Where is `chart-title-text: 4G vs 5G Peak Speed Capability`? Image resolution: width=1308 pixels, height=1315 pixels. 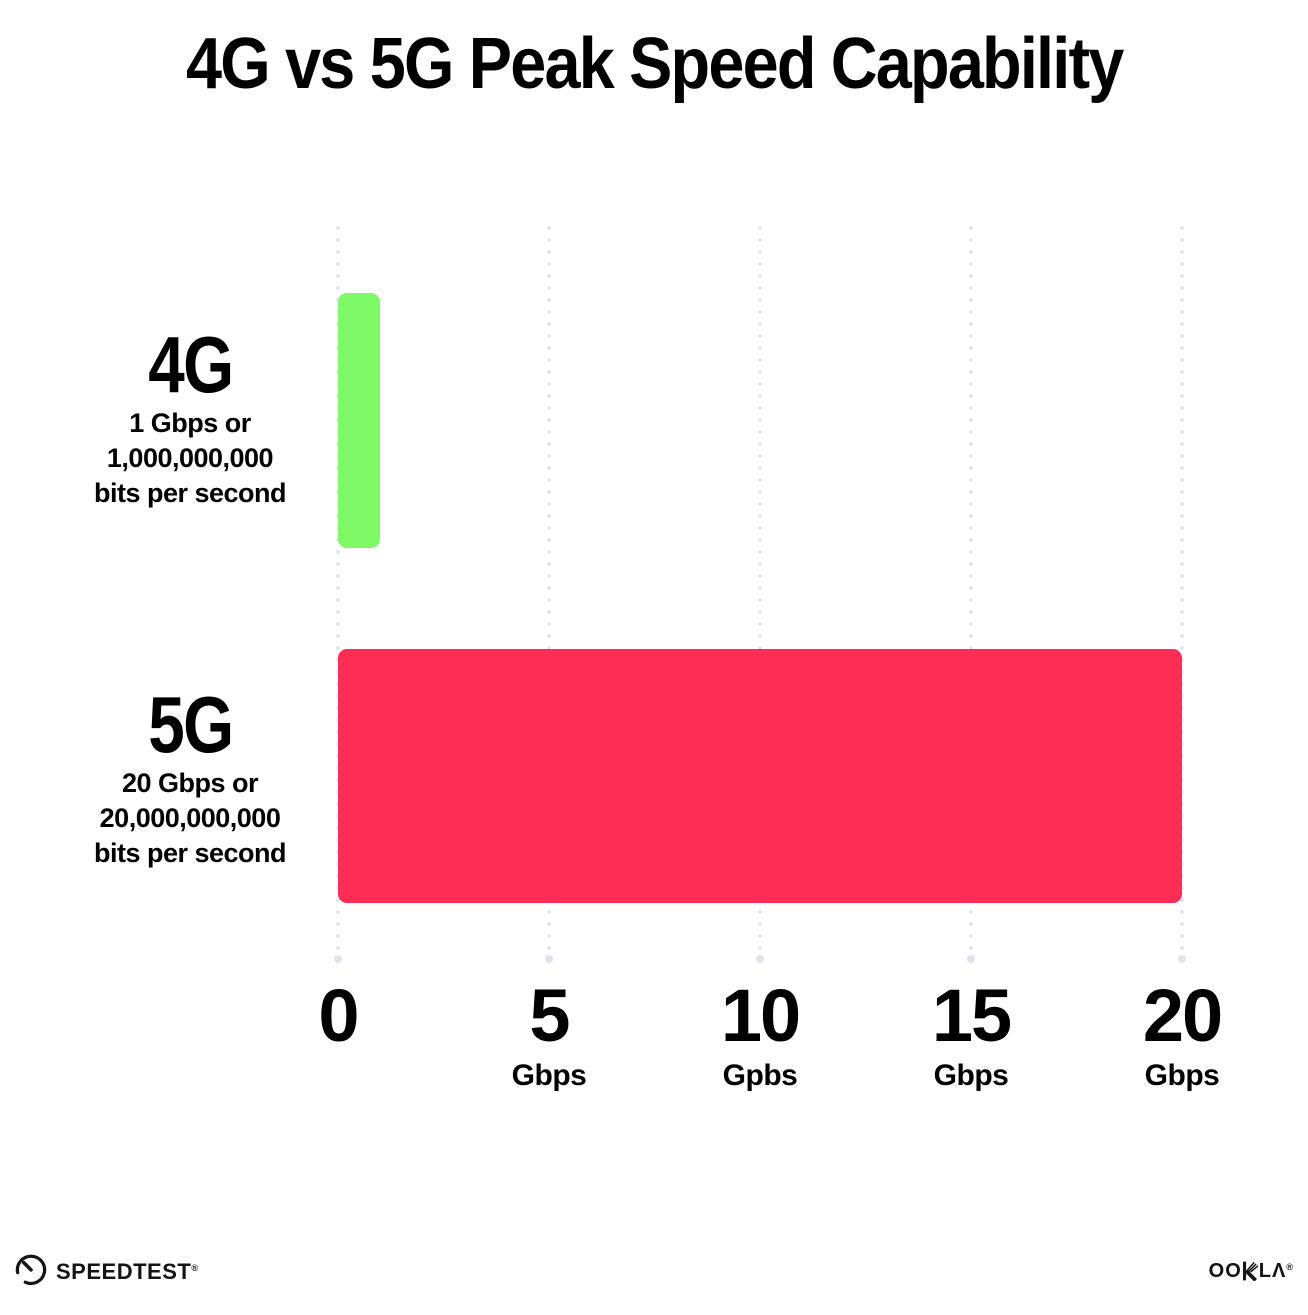 chart-title-text: 4G vs 5G Peak Speed Capability is located at coordinates (654, 64).